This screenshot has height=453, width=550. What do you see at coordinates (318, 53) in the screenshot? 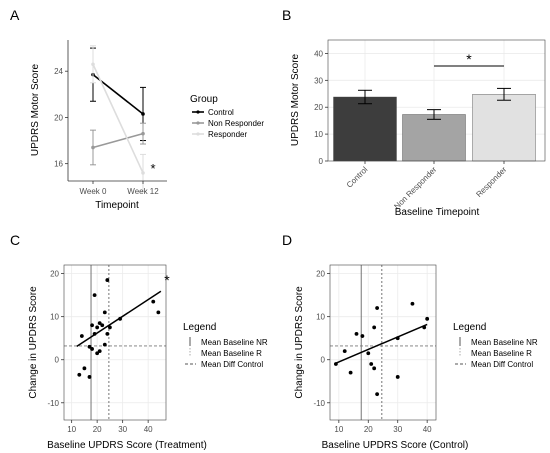
I see `y-tick-label: 40` at bounding box center [318, 53].